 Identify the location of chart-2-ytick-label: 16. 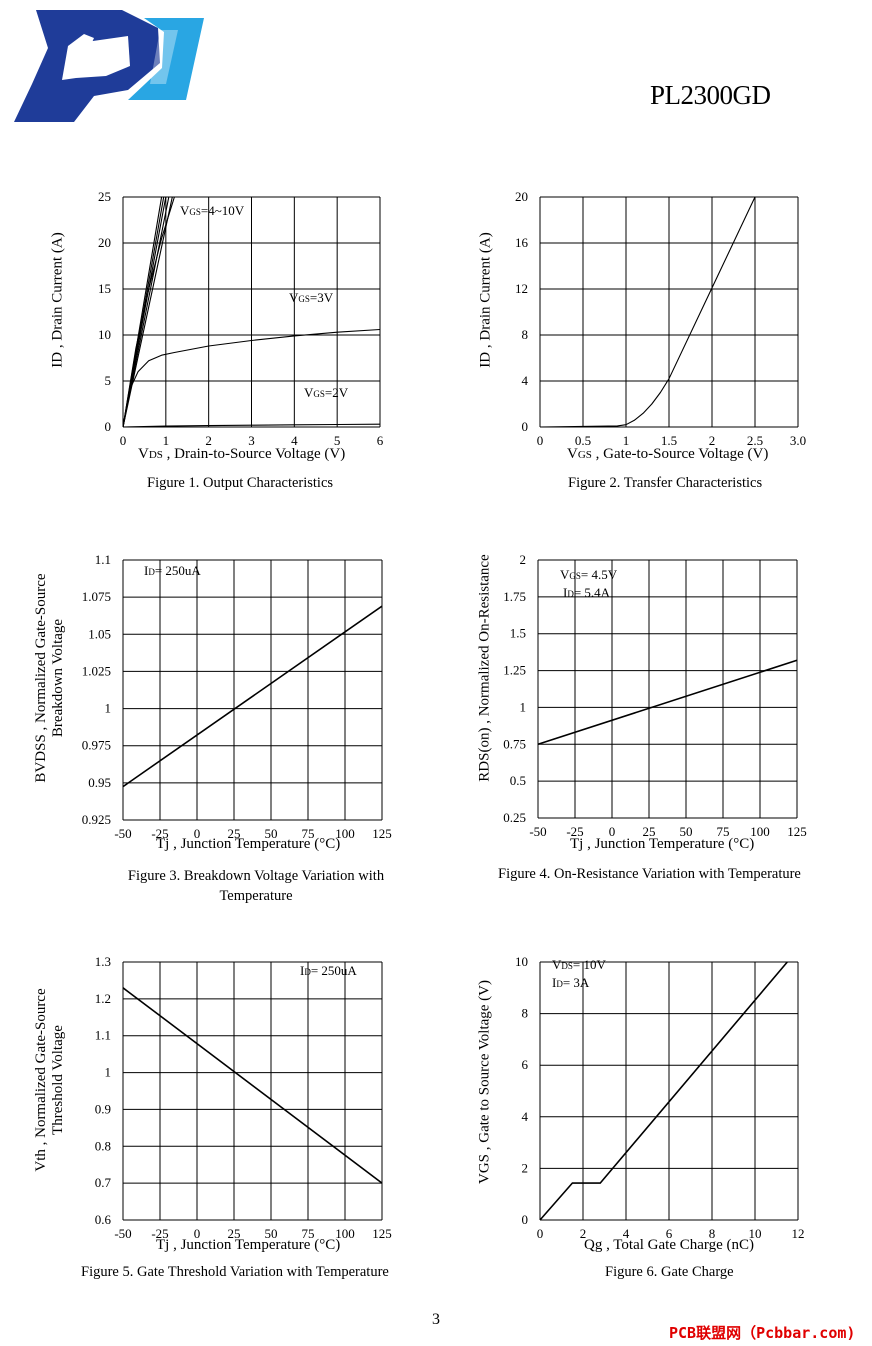
(522, 242).